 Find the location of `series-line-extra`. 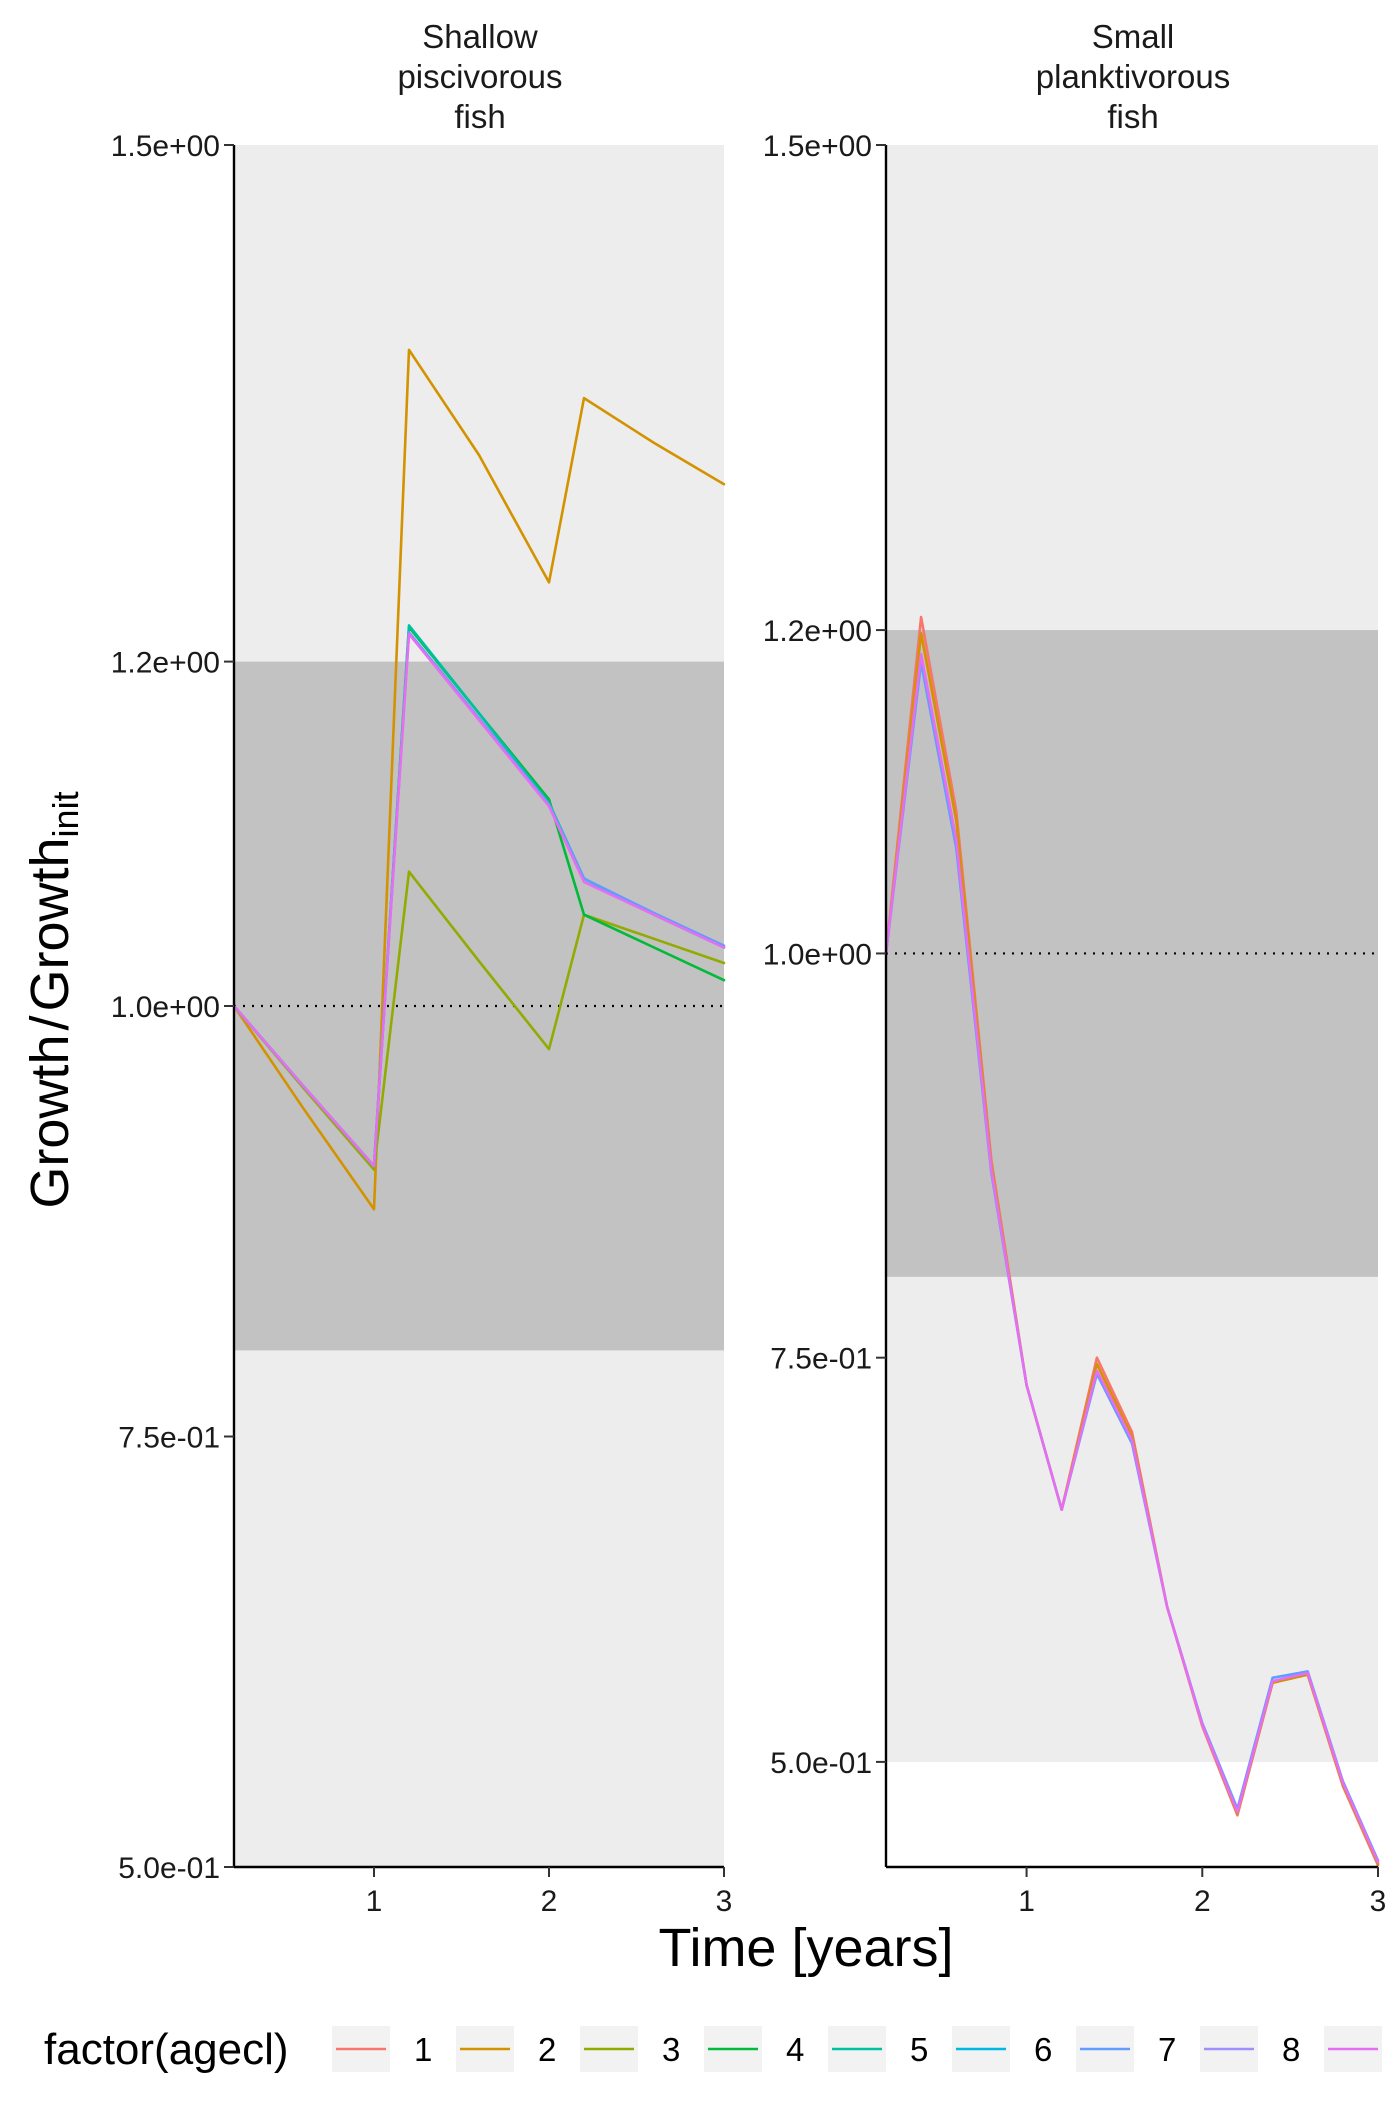

series-line-extra is located at coordinates (479, 900).